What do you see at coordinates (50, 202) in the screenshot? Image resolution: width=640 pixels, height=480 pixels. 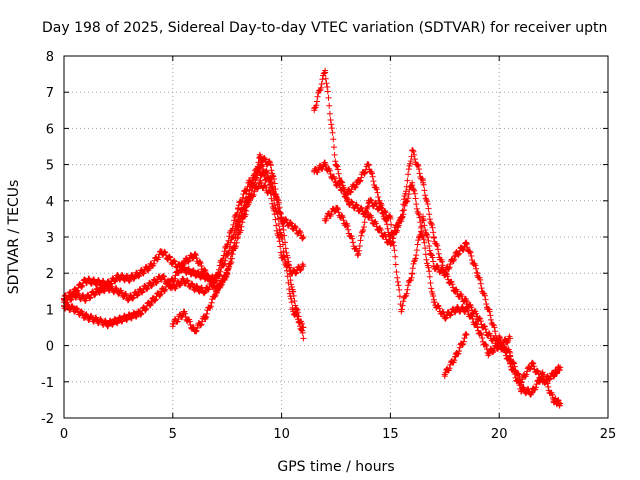 I see `y-tick-label: 4` at bounding box center [50, 202].